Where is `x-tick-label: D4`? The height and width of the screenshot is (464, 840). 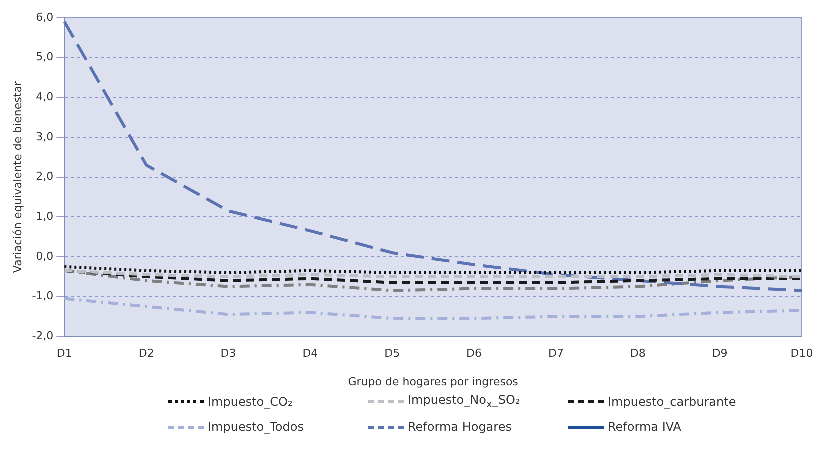 x-tick-label: D4 is located at coordinates (310, 353).